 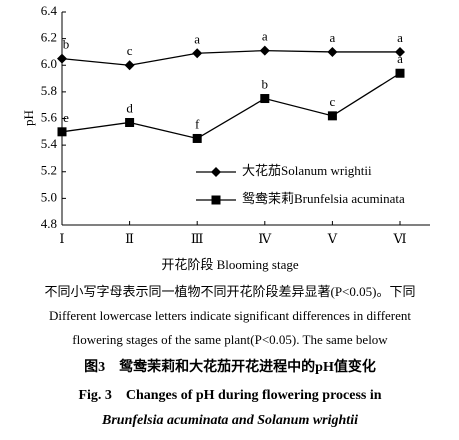 I want to click on x-tick-label: Ⅰ, so click(x=61, y=238).